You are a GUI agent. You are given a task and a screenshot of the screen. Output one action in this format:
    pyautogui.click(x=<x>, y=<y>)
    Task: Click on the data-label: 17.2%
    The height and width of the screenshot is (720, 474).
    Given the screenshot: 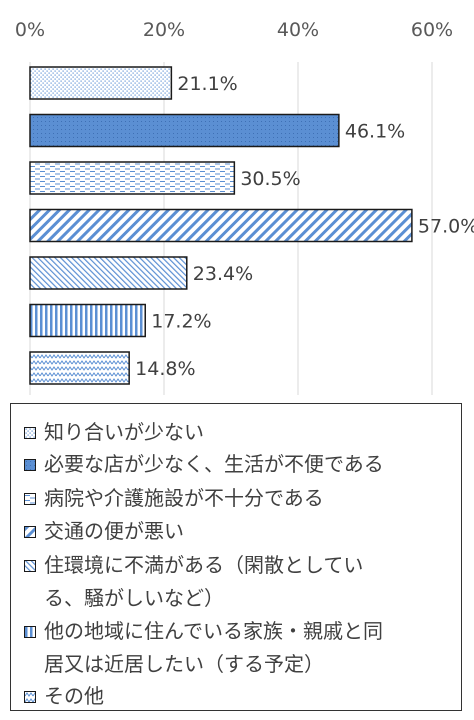 What is the action you would take?
    pyautogui.click(x=181, y=322)
    